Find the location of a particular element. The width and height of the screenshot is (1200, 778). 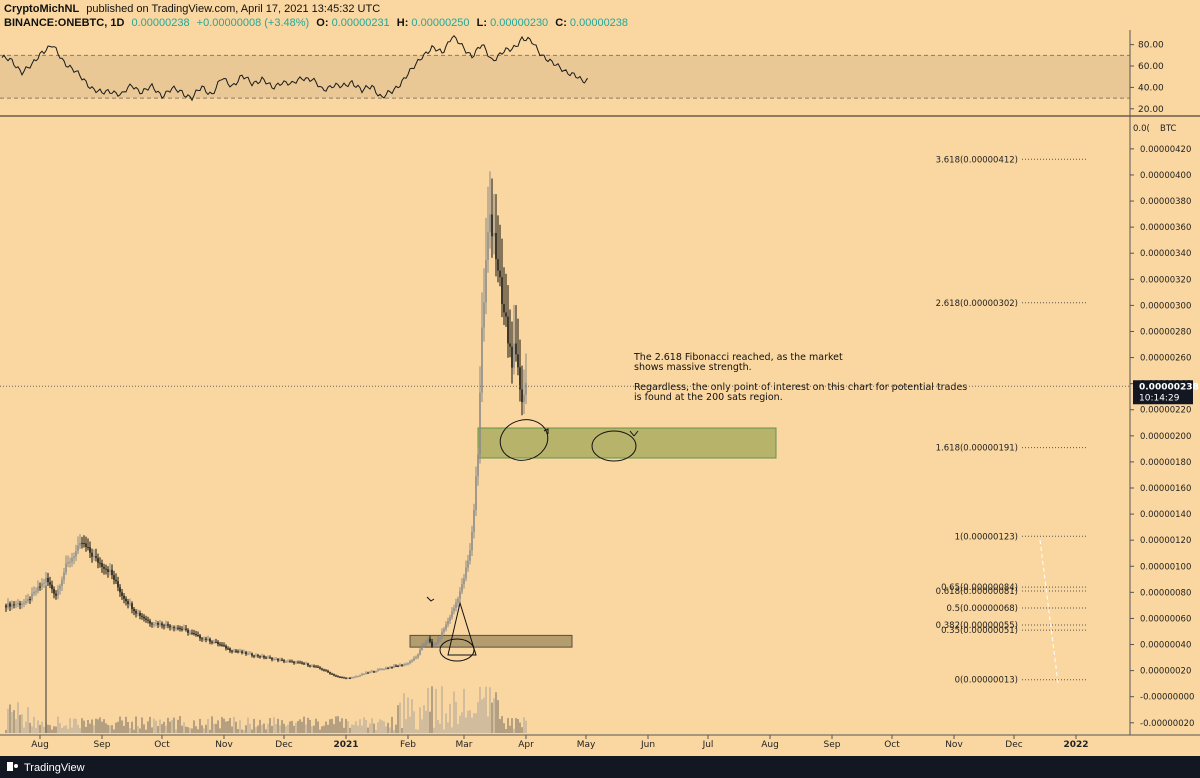

publisher-name: CryptoMichNL is located at coordinates (41, 9).